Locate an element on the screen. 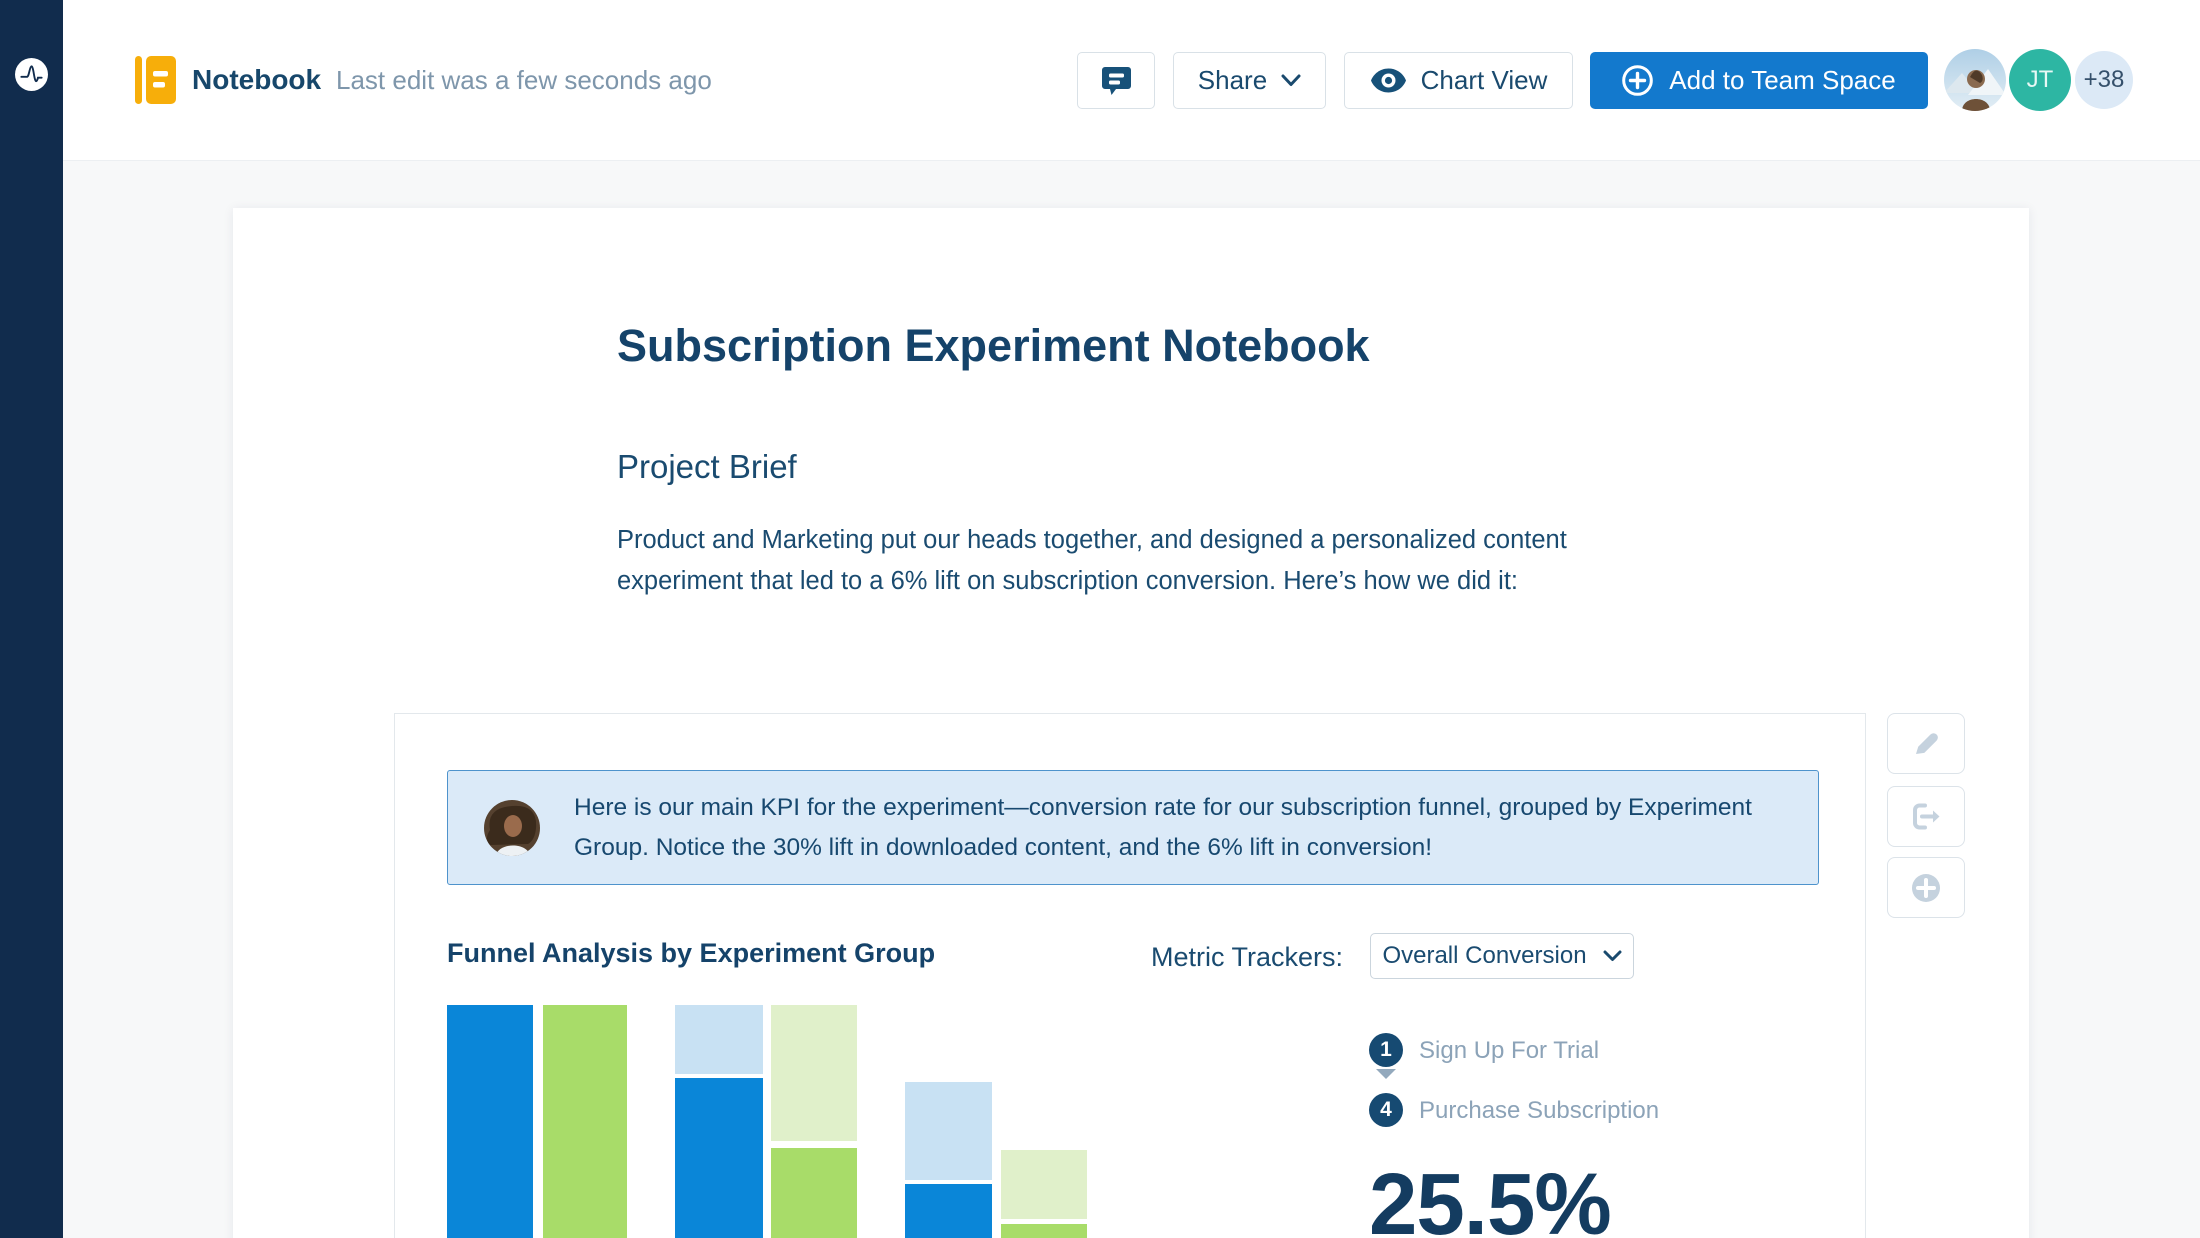  funnel-step-label: Sign Up For Trial is located at coordinates (1509, 1050).